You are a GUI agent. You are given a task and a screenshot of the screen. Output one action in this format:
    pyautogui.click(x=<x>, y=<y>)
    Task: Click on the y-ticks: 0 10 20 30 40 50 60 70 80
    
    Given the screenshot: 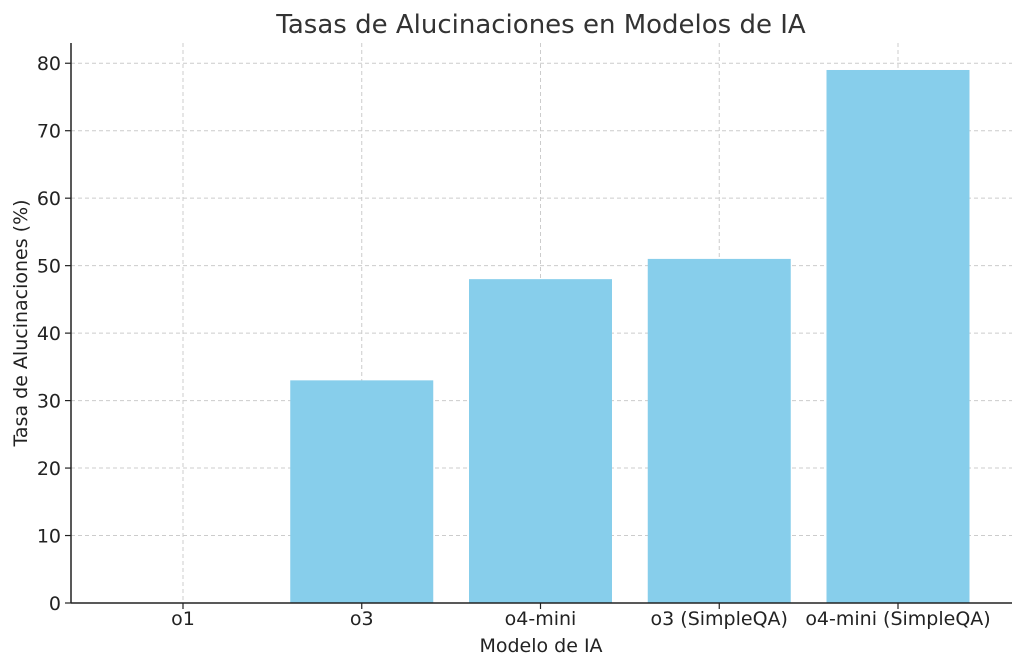 What is the action you would take?
    pyautogui.click(x=54, y=334)
    